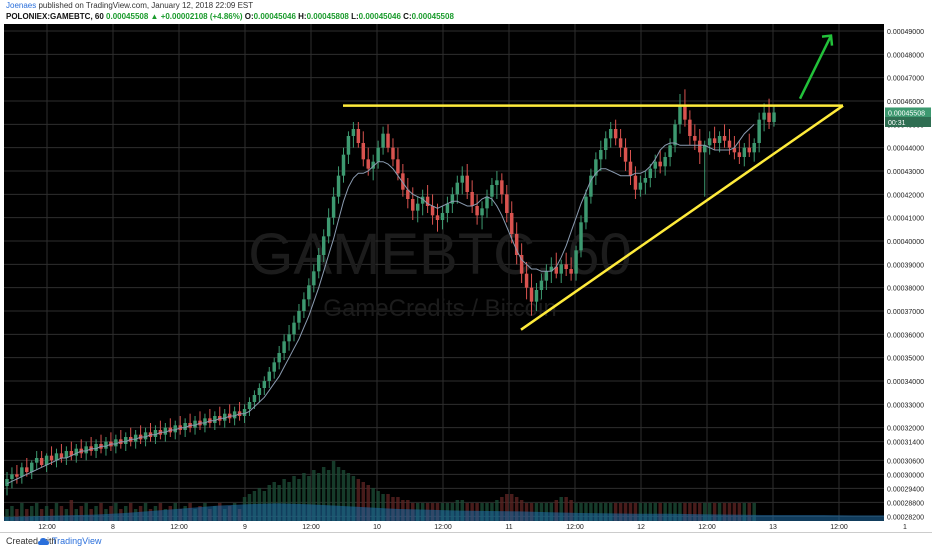  What do you see at coordinates (245, 527) in the screenshot?
I see `time-tick-label: 9` at bounding box center [245, 527].